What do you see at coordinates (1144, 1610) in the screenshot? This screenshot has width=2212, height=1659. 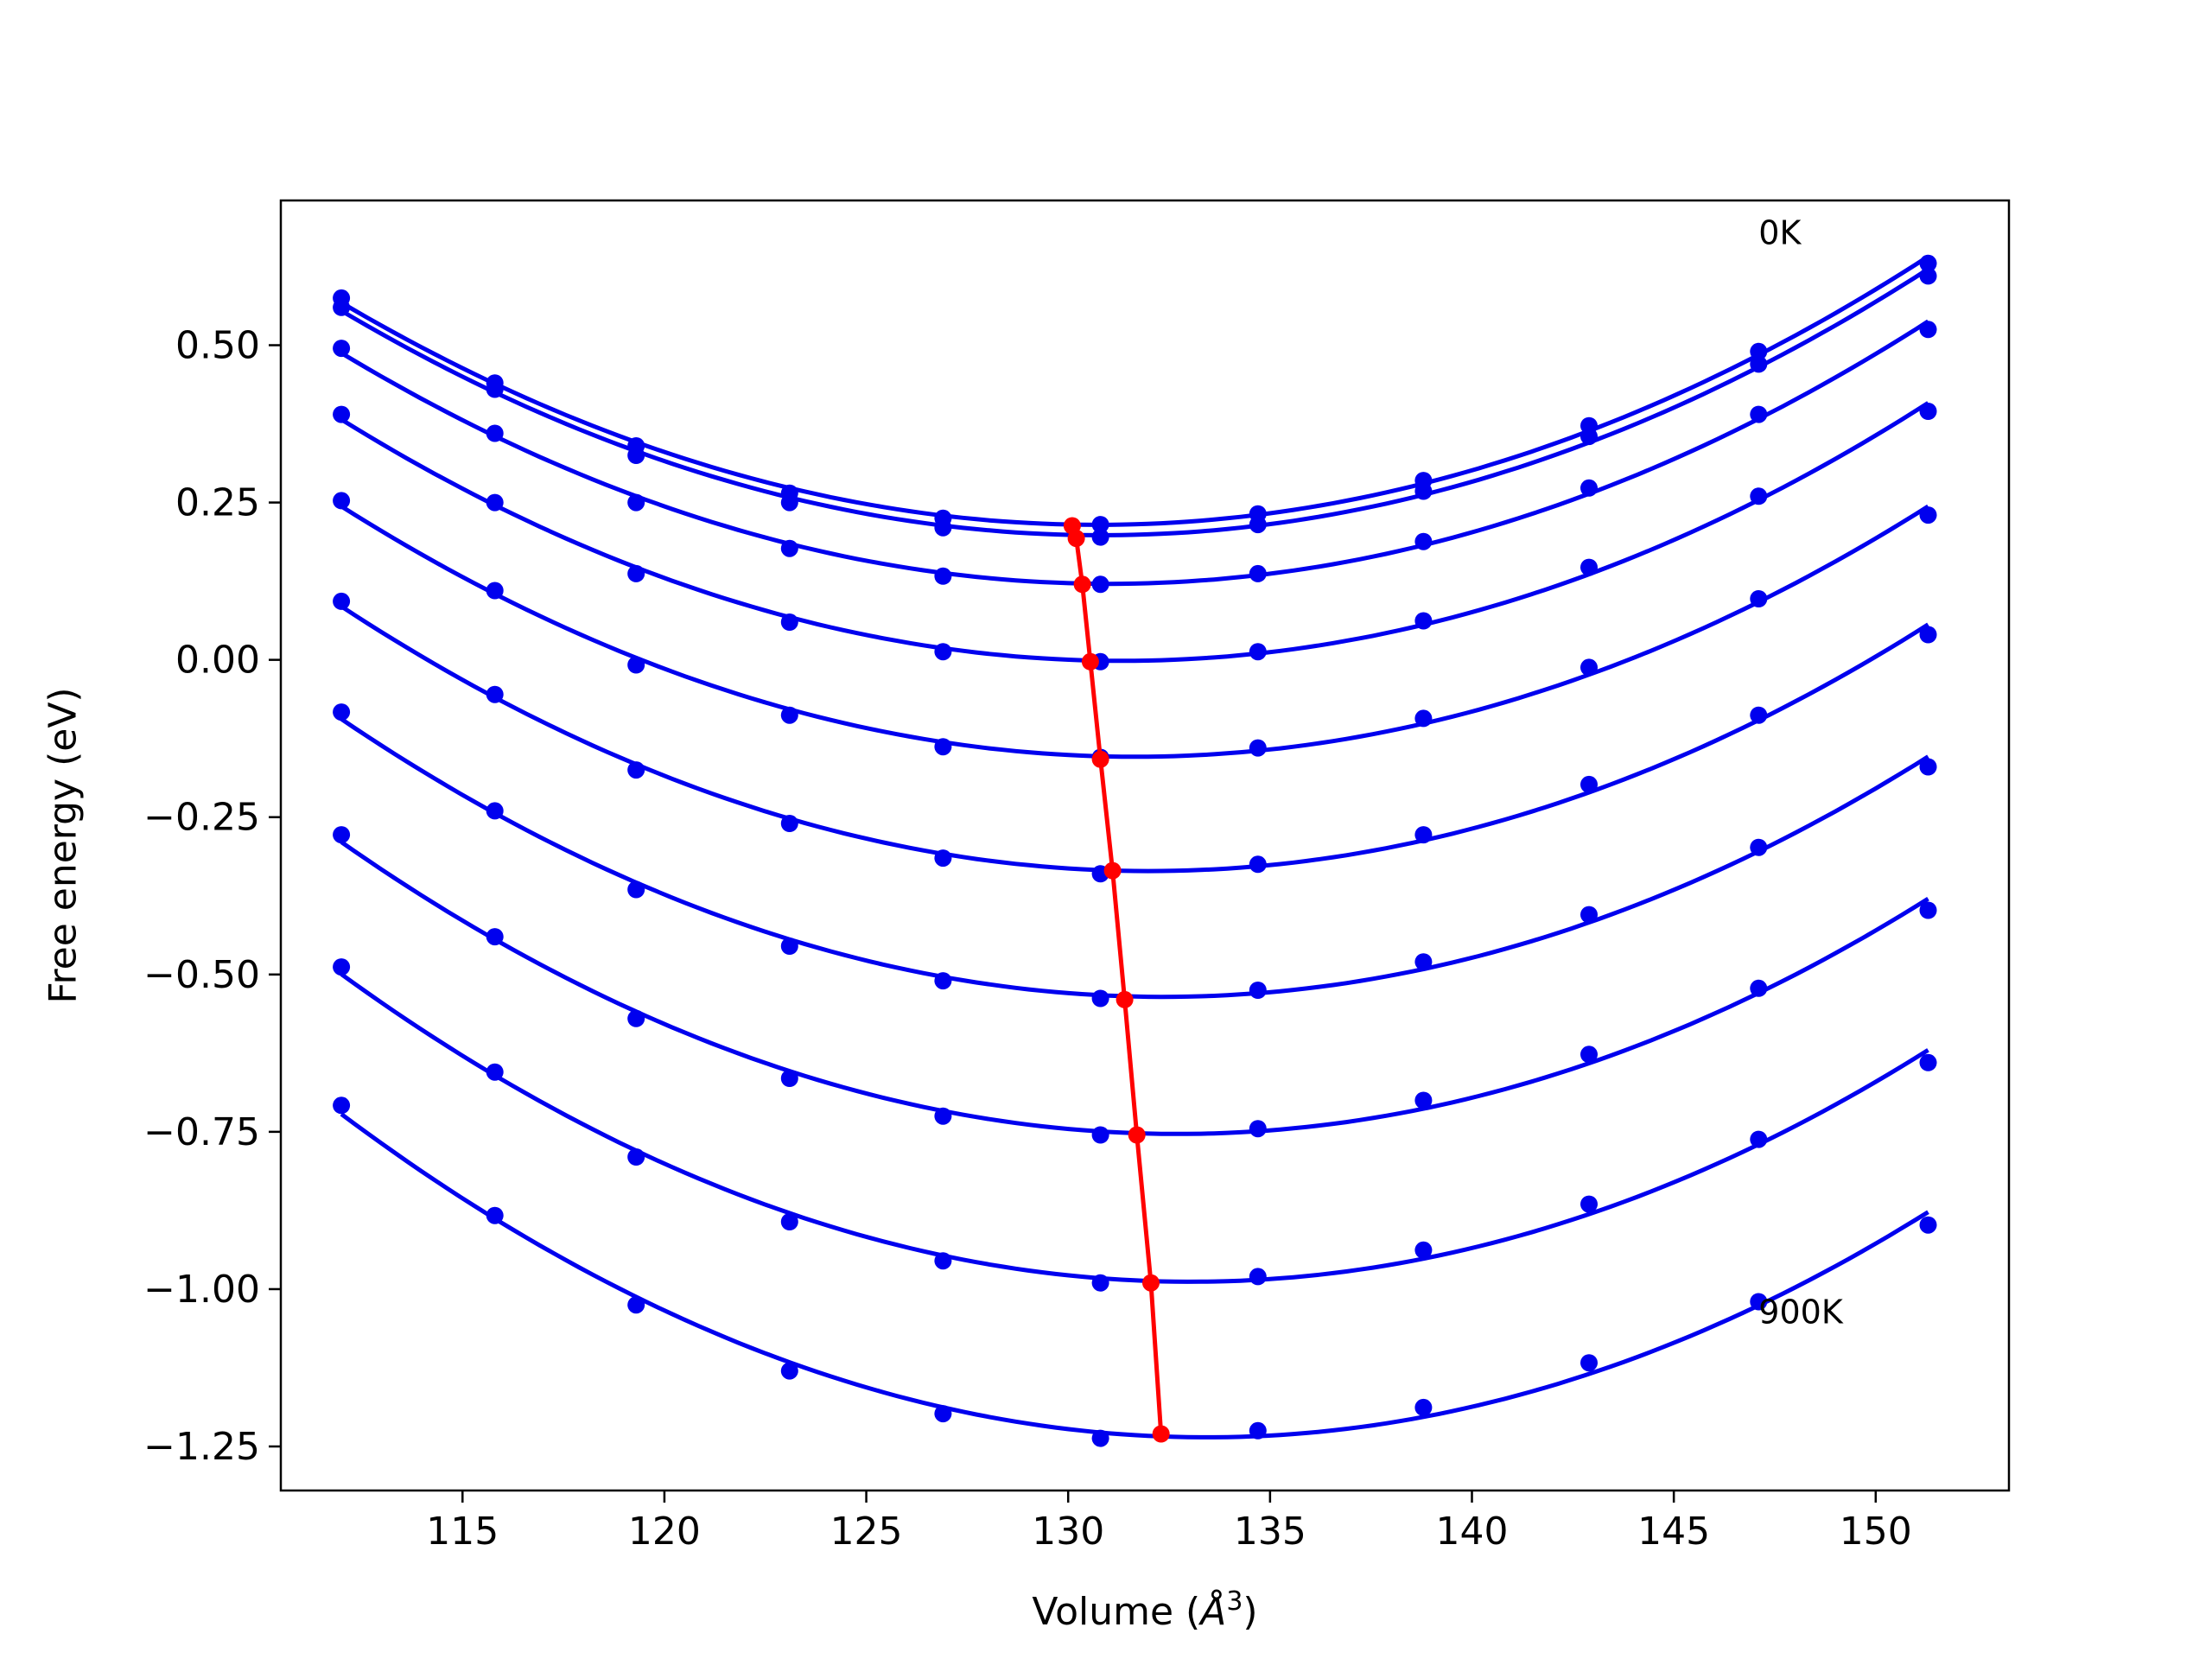 I see `x-axis-label: Volume (Å3)` at bounding box center [1144, 1610].